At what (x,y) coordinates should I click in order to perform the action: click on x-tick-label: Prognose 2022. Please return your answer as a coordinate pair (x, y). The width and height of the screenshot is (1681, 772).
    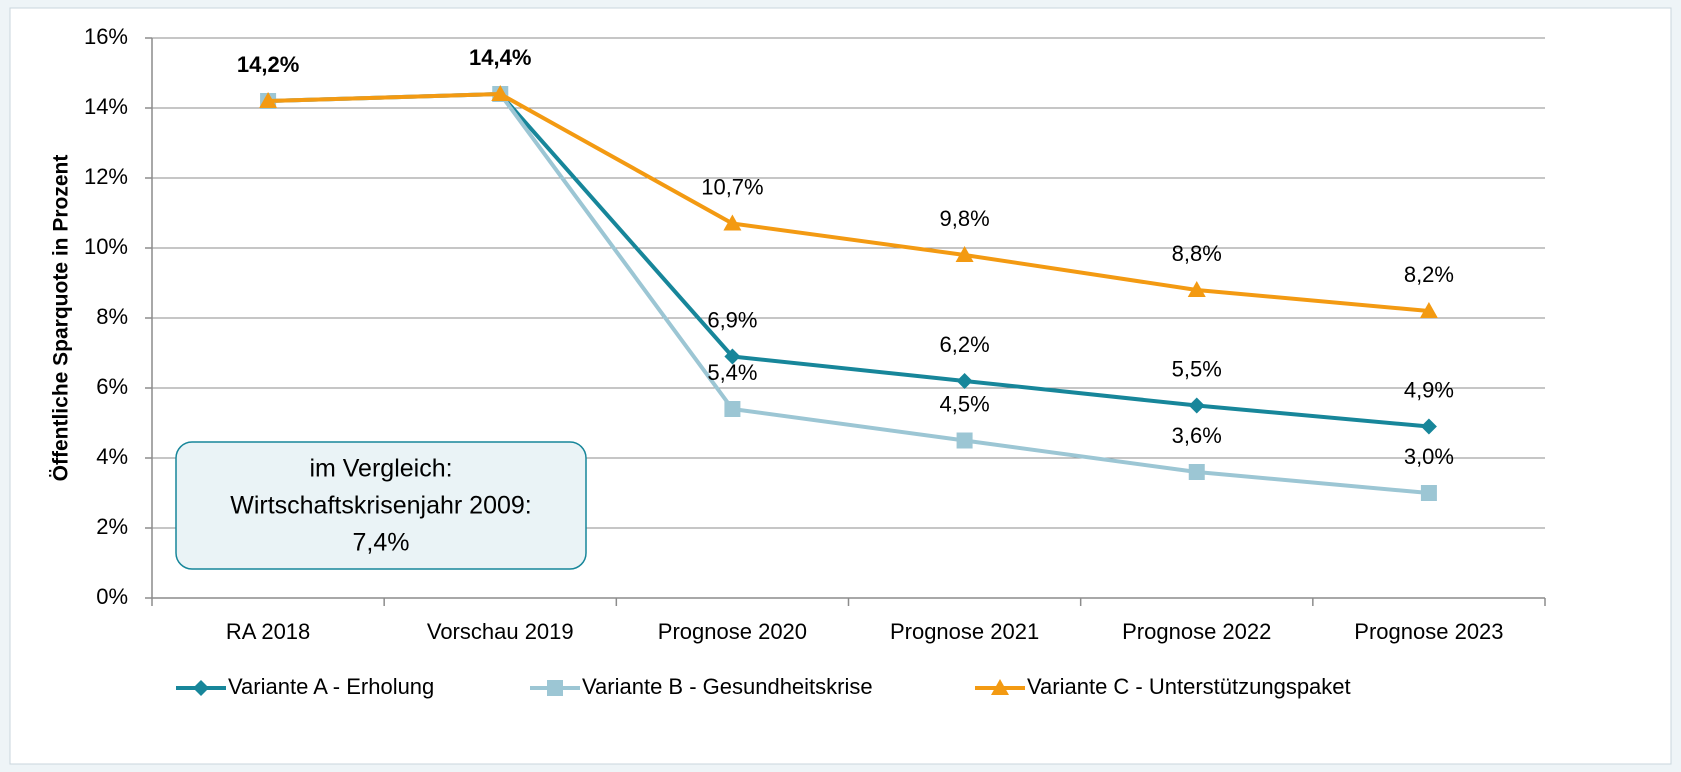
    Looking at the image, I should click on (1196, 631).